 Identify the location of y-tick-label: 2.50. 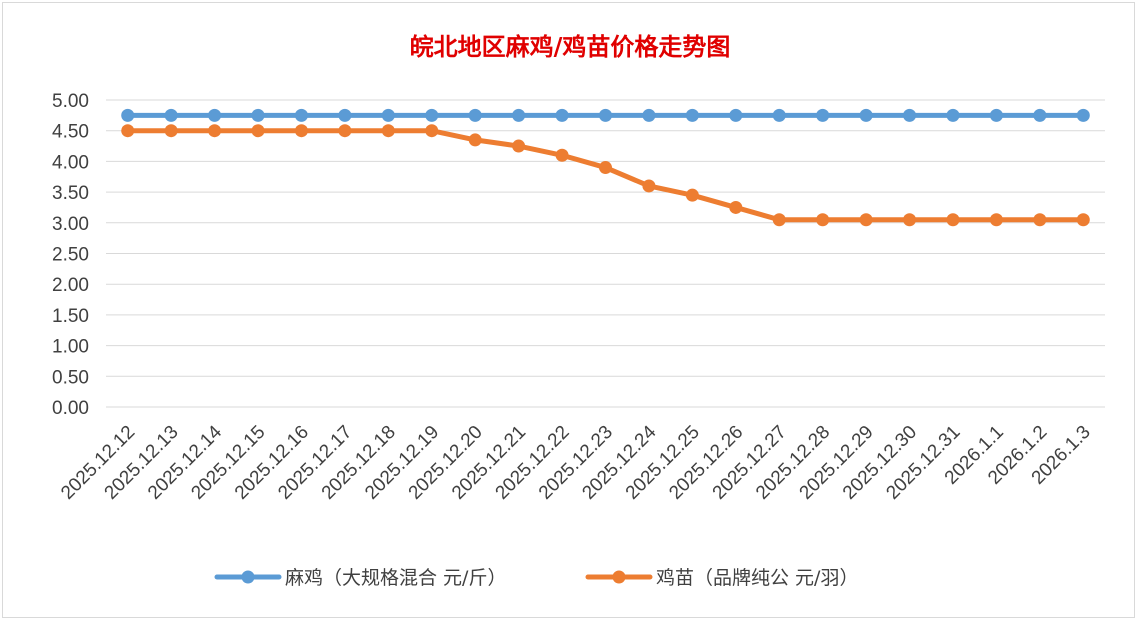
(70, 255).